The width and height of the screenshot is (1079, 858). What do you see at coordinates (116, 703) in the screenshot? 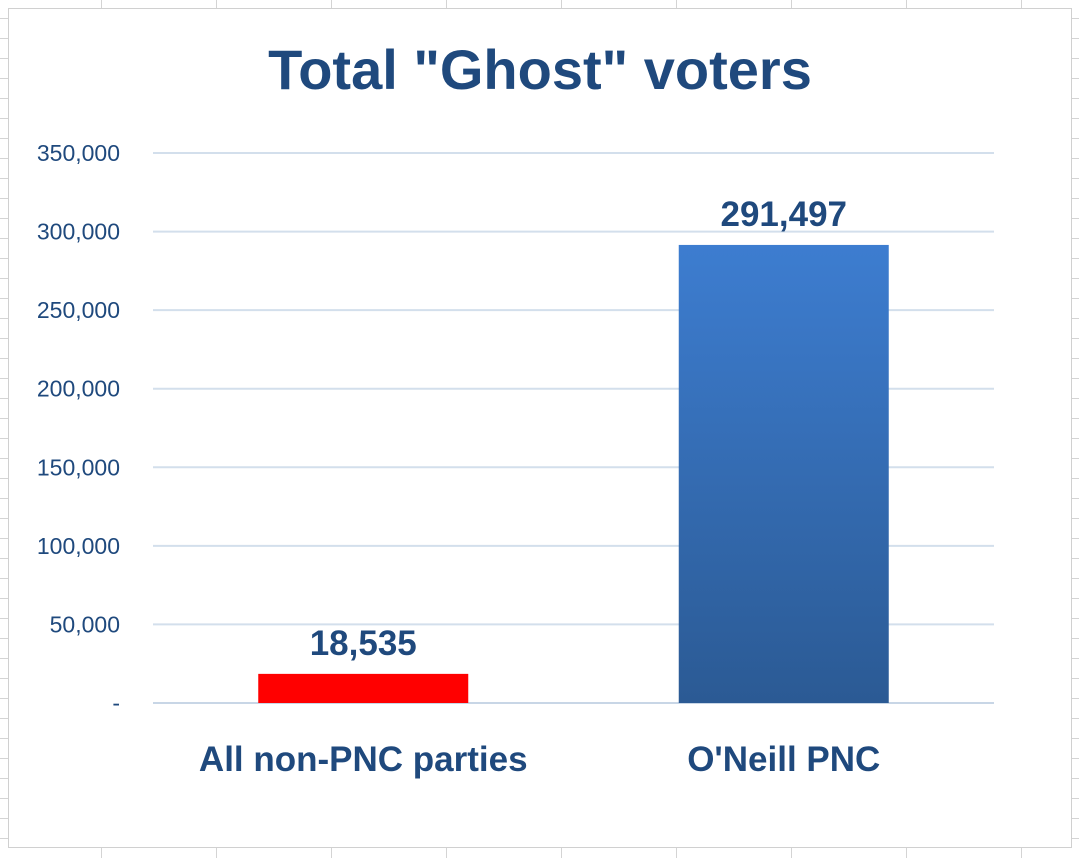
I see `y-tick-label: -` at bounding box center [116, 703].